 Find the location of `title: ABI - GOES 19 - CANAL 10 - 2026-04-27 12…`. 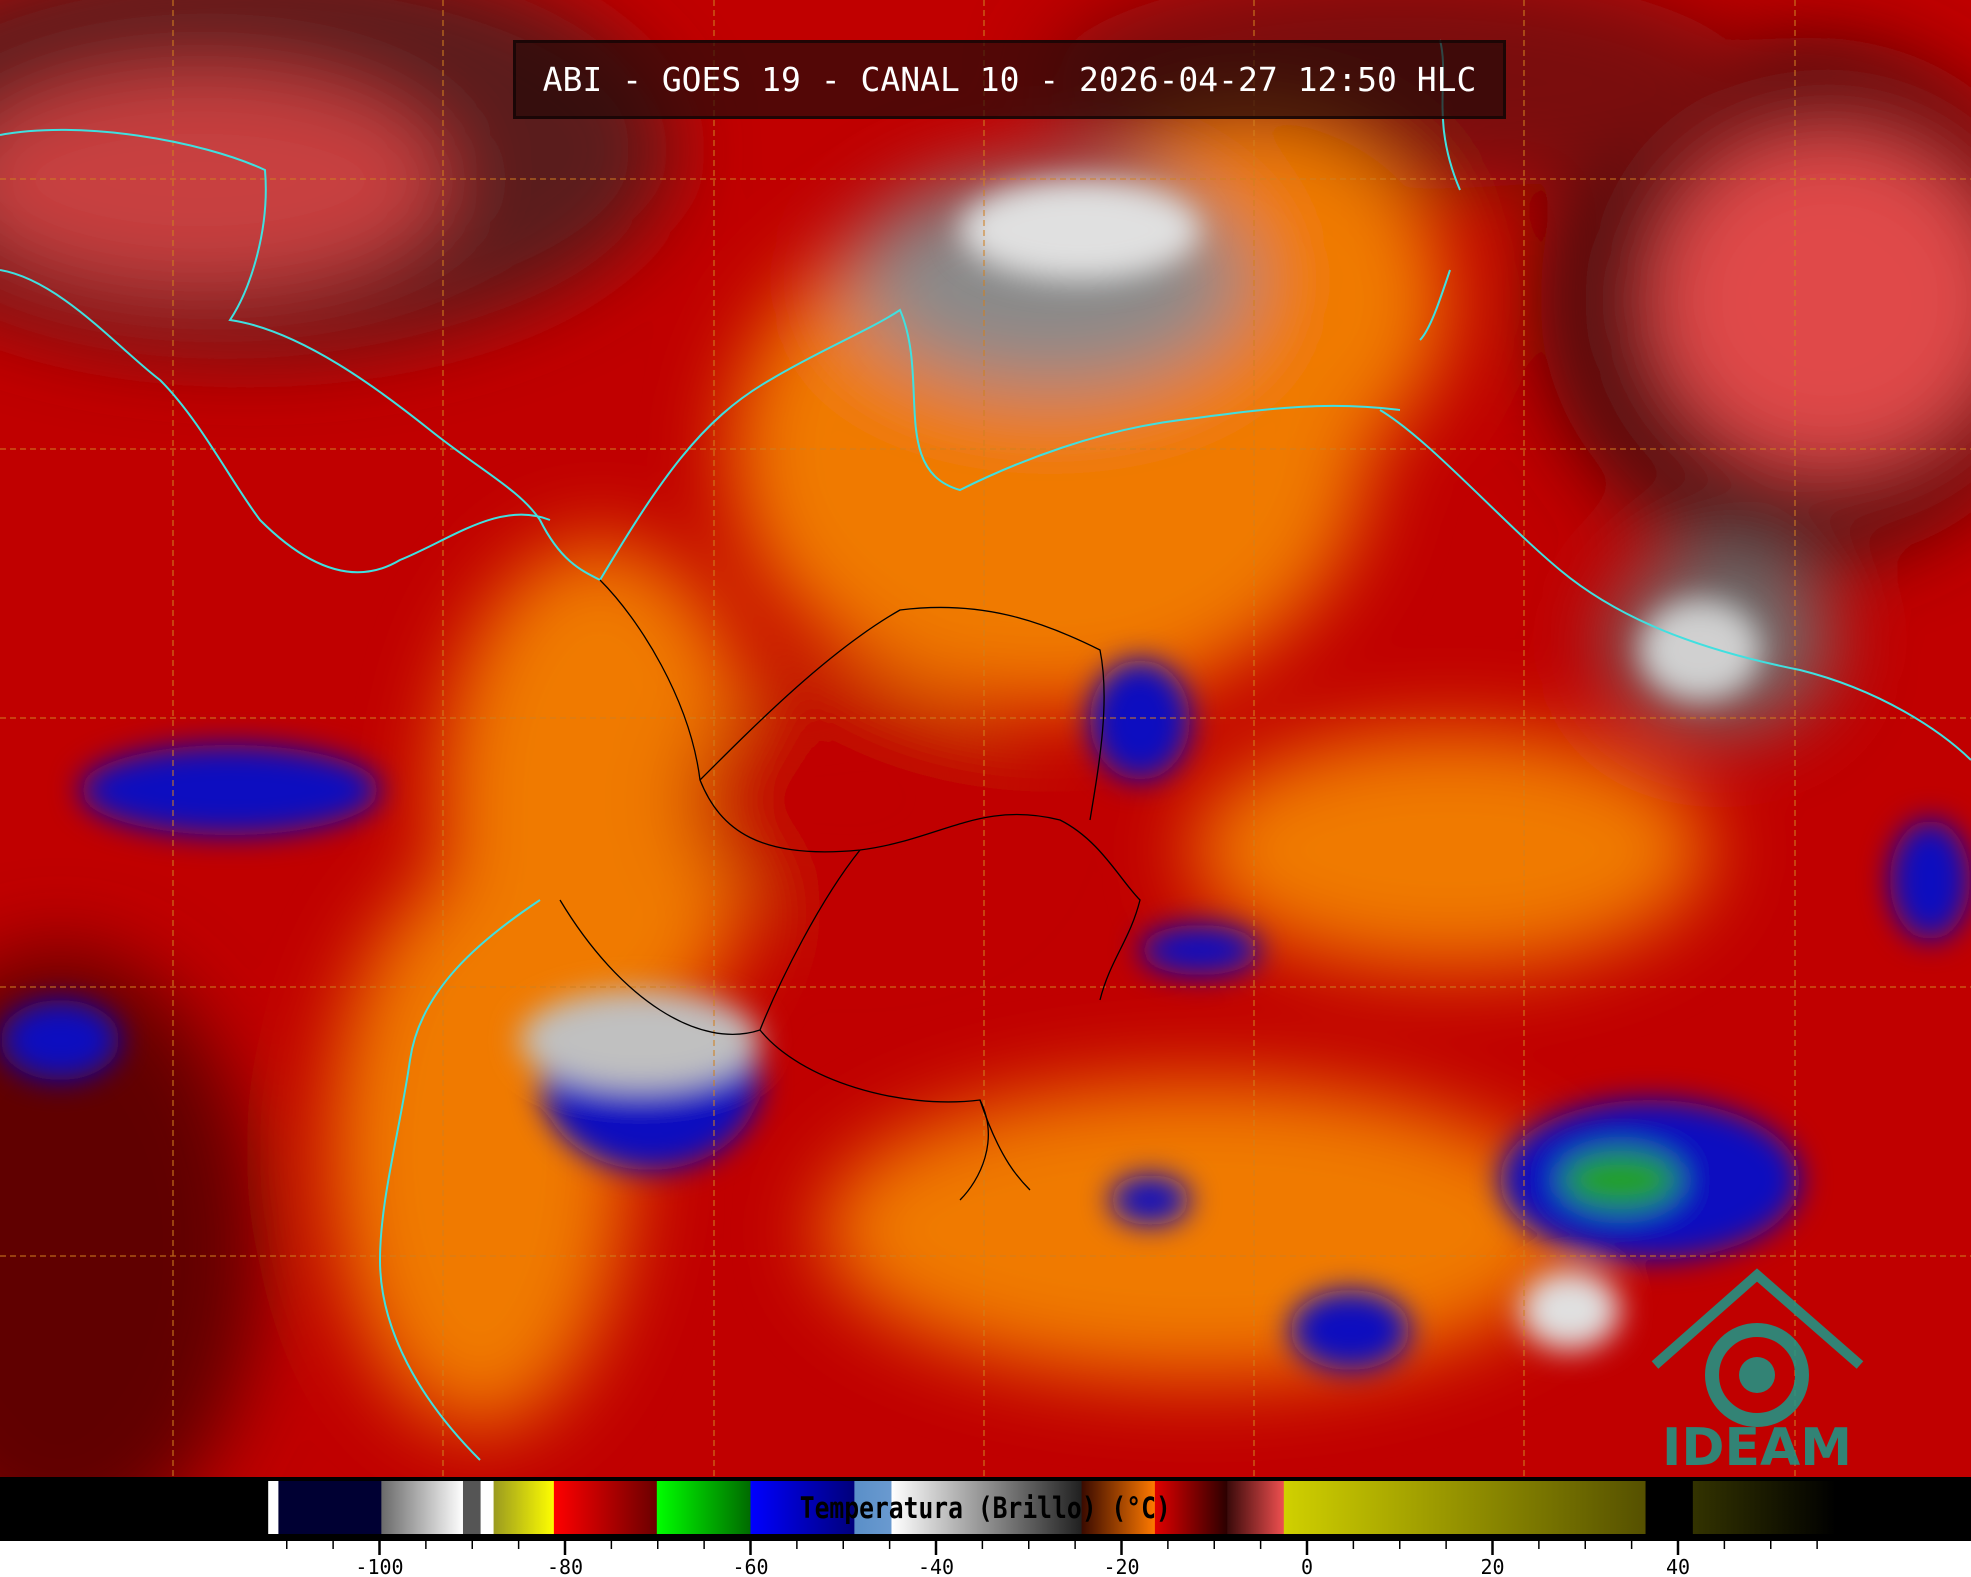

title: ABI - GOES 19 - CANAL 10 - 2026-04-27 12… is located at coordinates (1009, 79).